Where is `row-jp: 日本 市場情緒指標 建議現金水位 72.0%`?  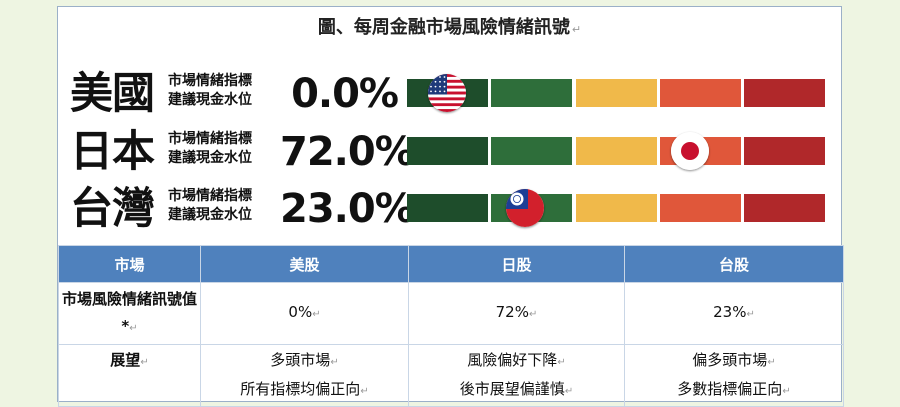 row-jp: 日本 市場情緒指標 建議現金水位 72.0% is located at coordinates (450, 152).